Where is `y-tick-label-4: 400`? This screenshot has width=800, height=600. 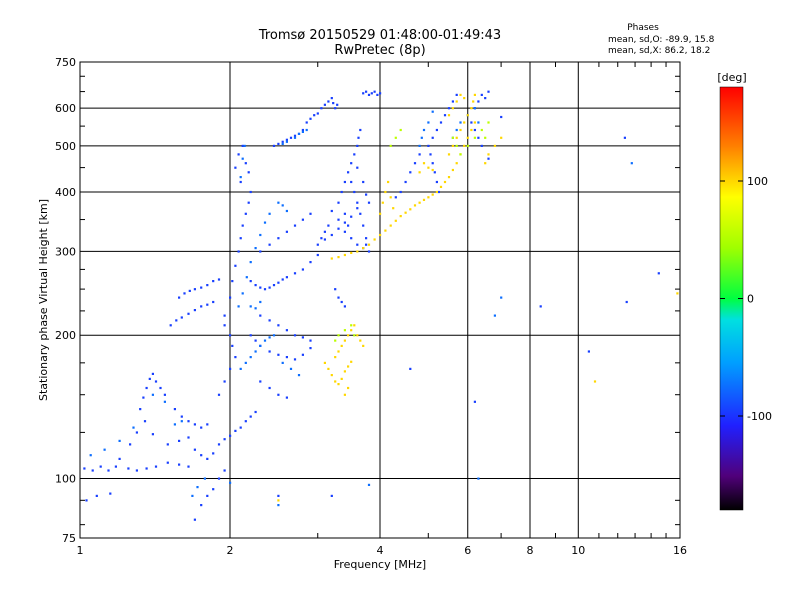
y-tick-label-4: 400 is located at coordinates (65, 192).